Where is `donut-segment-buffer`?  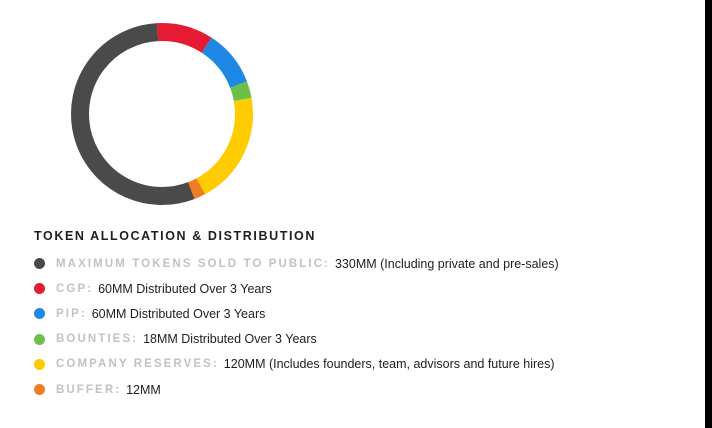 donut-segment-buffer is located at coordinates (197, 188).